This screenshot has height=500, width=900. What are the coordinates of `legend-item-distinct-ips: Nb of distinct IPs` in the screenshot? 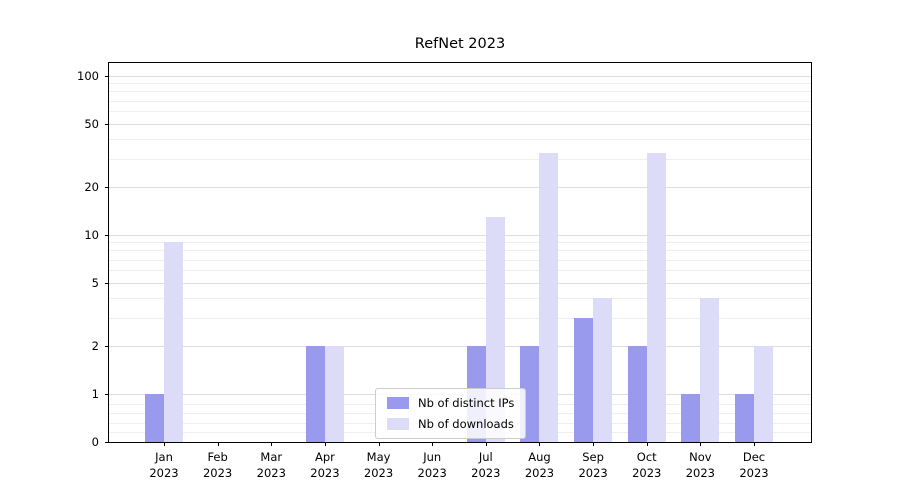 It's located at (450, 403).